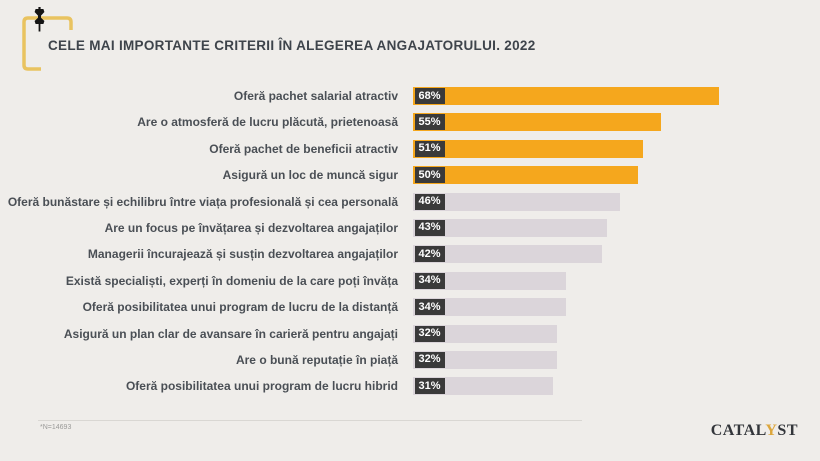  What do you see at coordinates (429, 148) in the screenshot?
I see `bar-value: 51%` at bounding box center [429, 148].